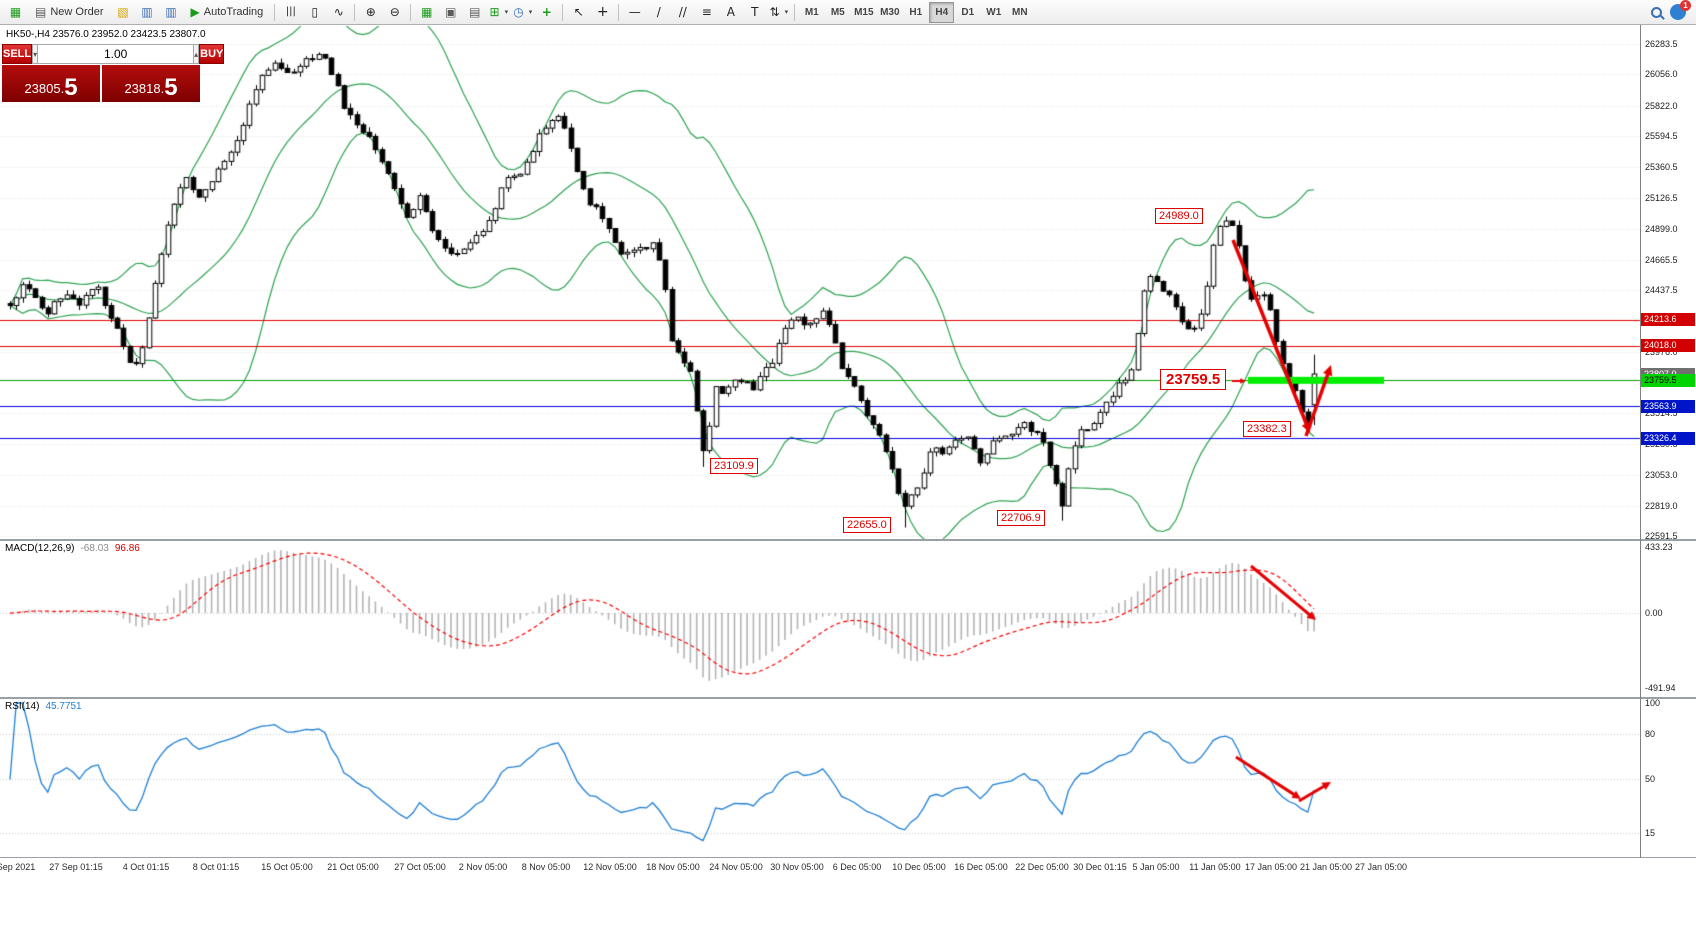  I want to click on timeframe-m15-button: M15, so click(863, 12).